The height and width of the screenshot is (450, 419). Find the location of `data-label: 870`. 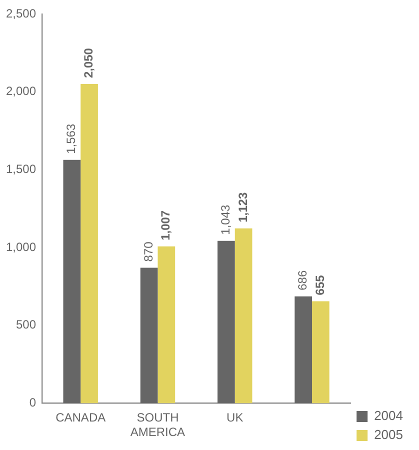

data-label: 870 is located at coordinates (148, 251).